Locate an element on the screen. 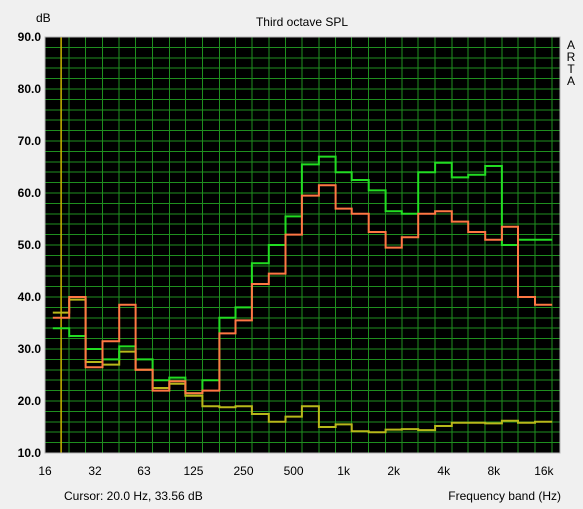 Image resolution: width=583 pixels, height=509 pixels. cursor-readout: Cursor: 20.0 Hz, 33.56 dB is located at coordinates (133, 496).